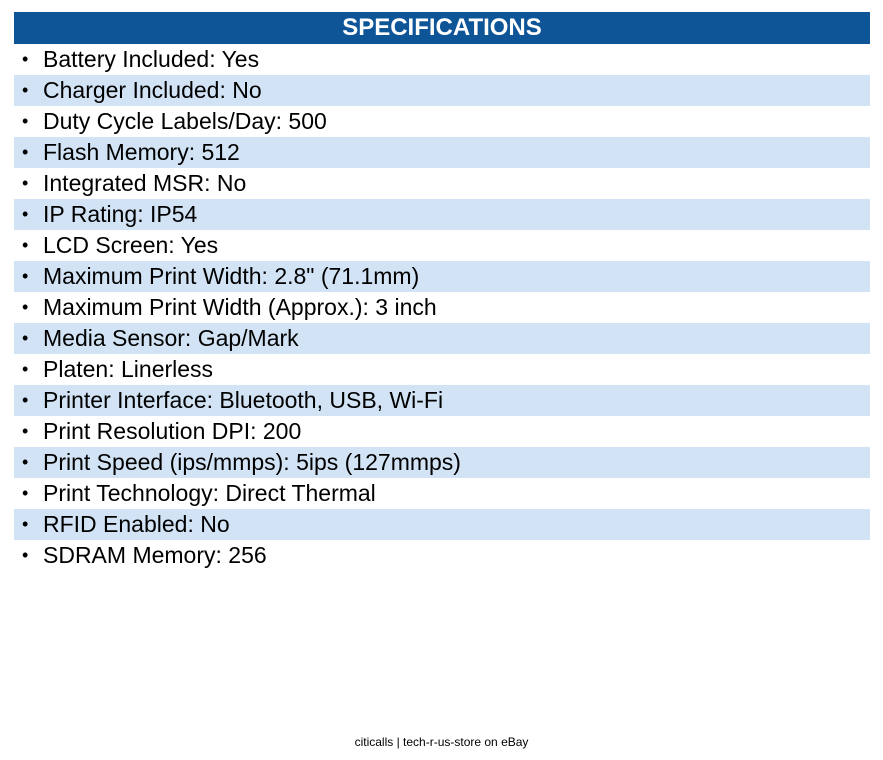  What do you see at coordinates (442, 524) in the screenshot?
I see `spec-item-rfid-enabled: • RFID Enabled: No` at bounding box center [442, 524].